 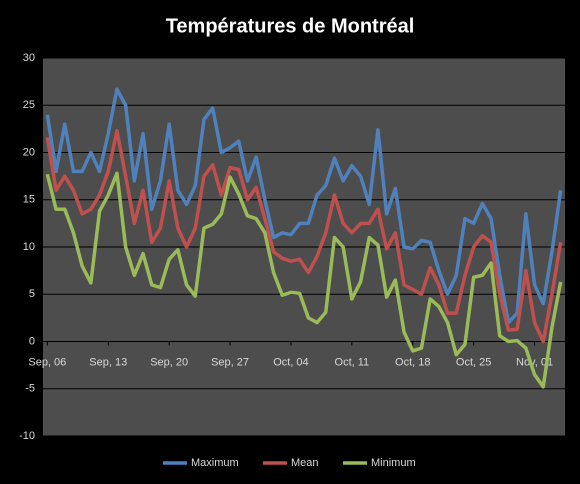 I want to click on legend-label: Mean, so click(x=305, y=463).